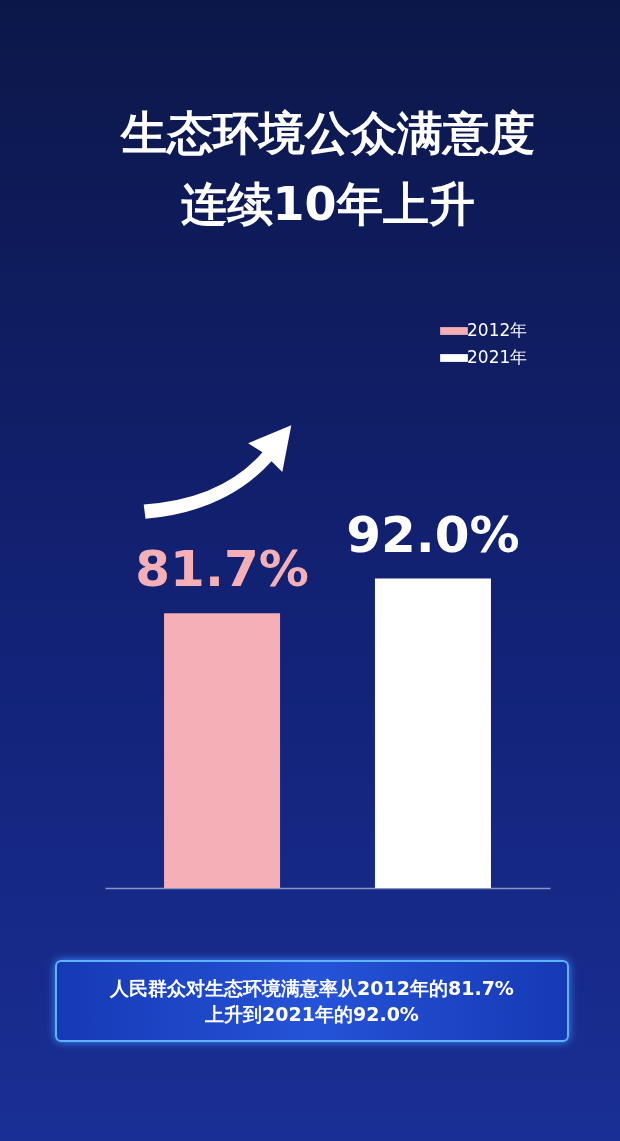 This screenshot has width=620, height=1141. What do you see at coordinates (433, 534) in the screenshot?
I see `data-label: 92.0%` at bounding box center [433, 534].